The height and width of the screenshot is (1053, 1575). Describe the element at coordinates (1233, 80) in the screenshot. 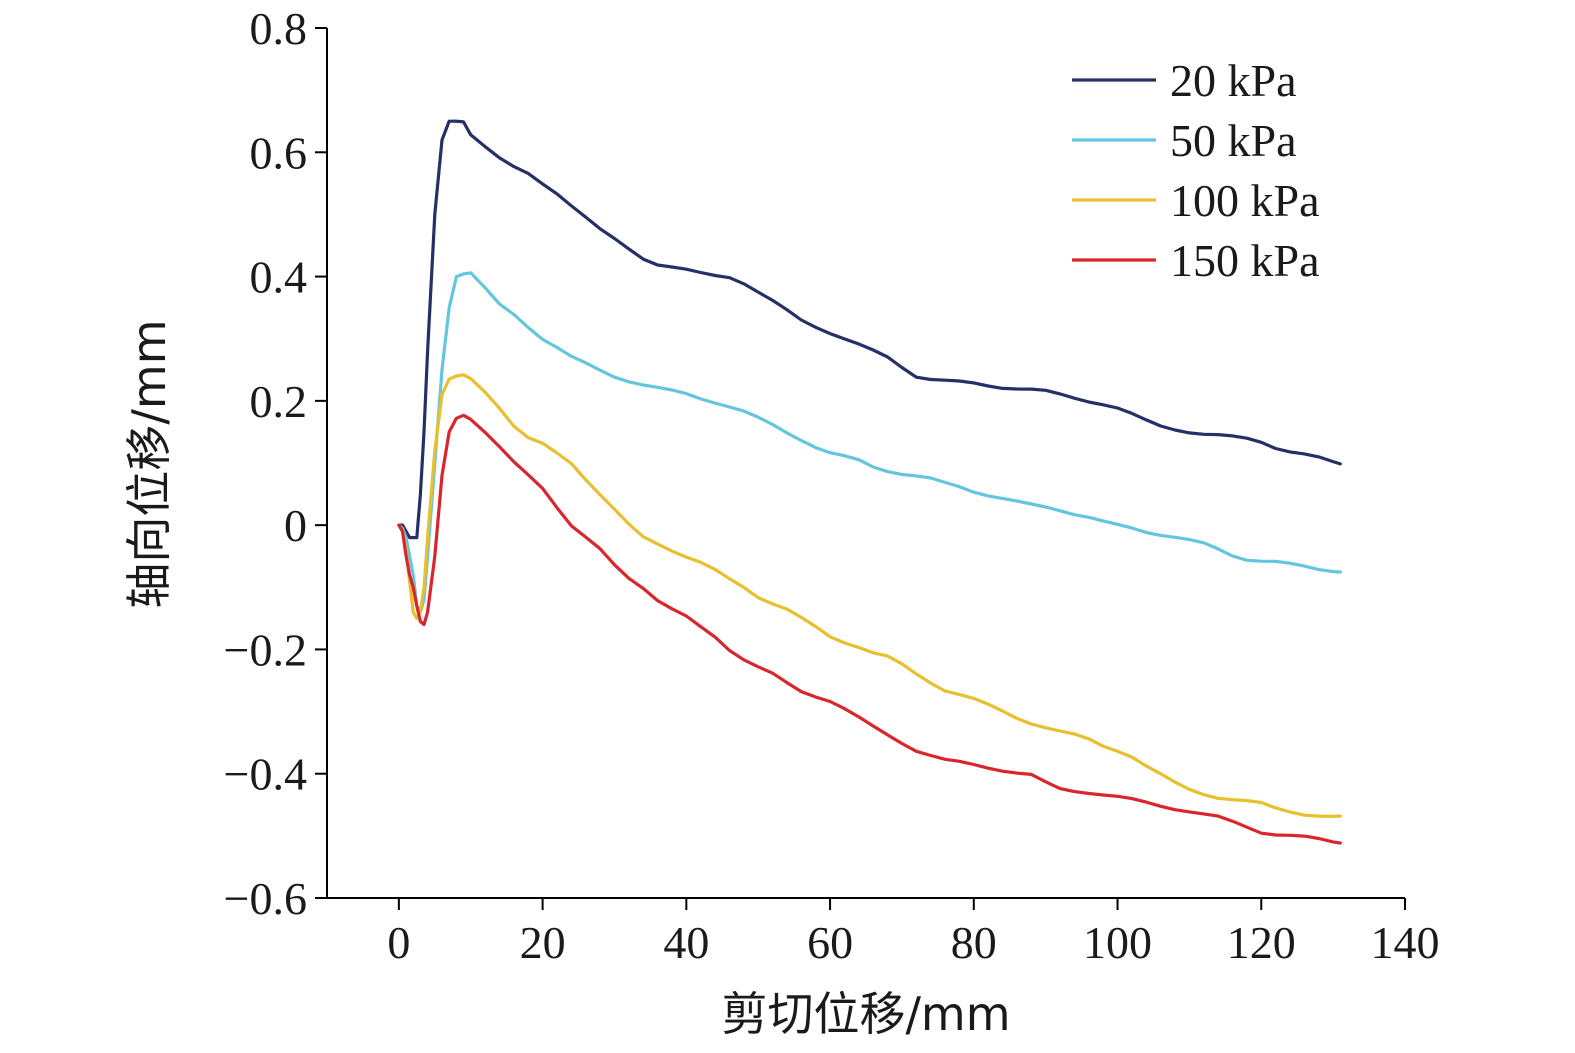

I see `legend-label: 20 kPa` at that location.